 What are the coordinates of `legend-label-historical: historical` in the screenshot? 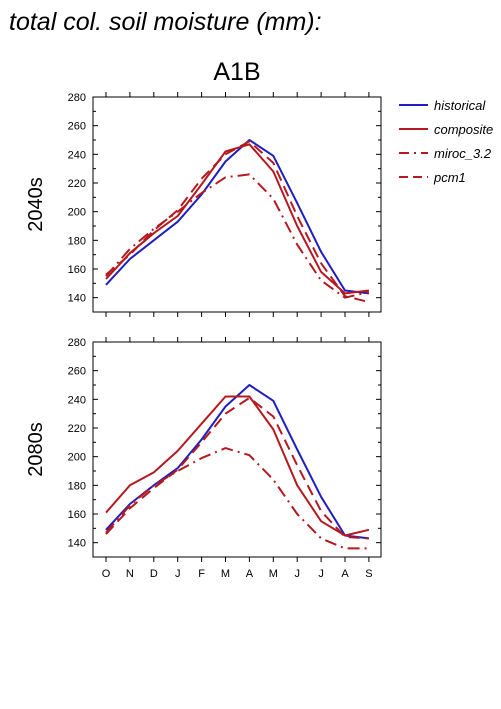 It's located at (460, 105).